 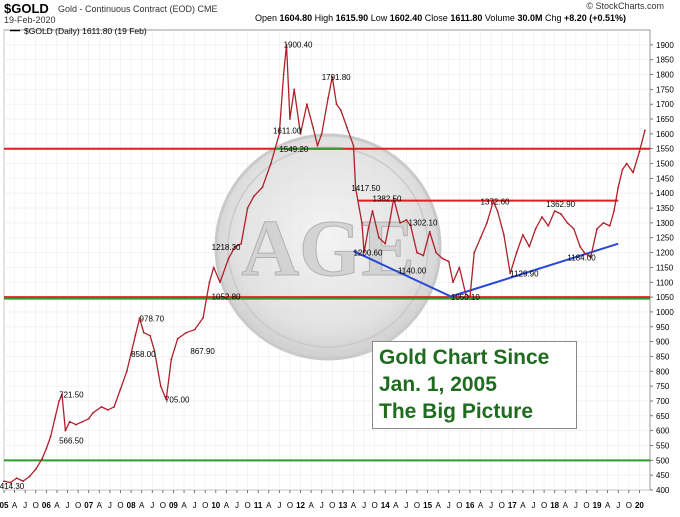 What do you see at coordinates (665, 297) in the screenshot?
I see `y-tick-label: 1050` at bounding box center [665, 297].